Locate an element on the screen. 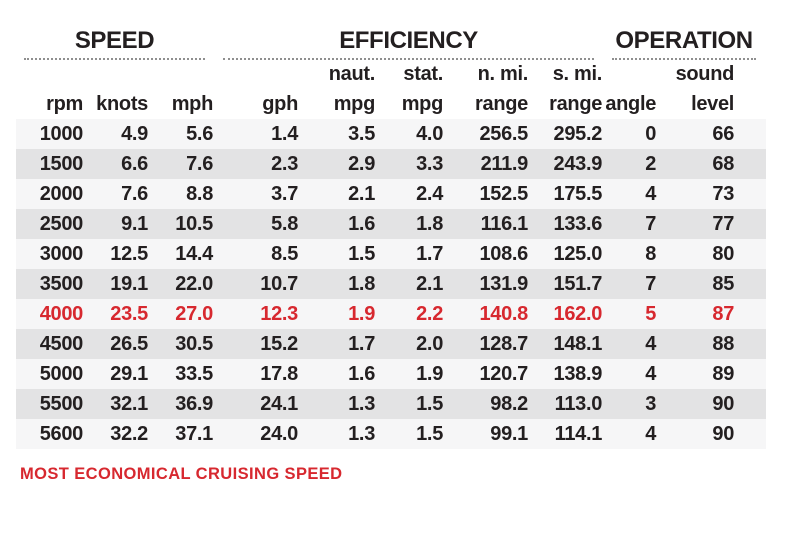 This screenshot has height=540, width=791. cell-sound-level: 80 is located at coordinates (723, 253).